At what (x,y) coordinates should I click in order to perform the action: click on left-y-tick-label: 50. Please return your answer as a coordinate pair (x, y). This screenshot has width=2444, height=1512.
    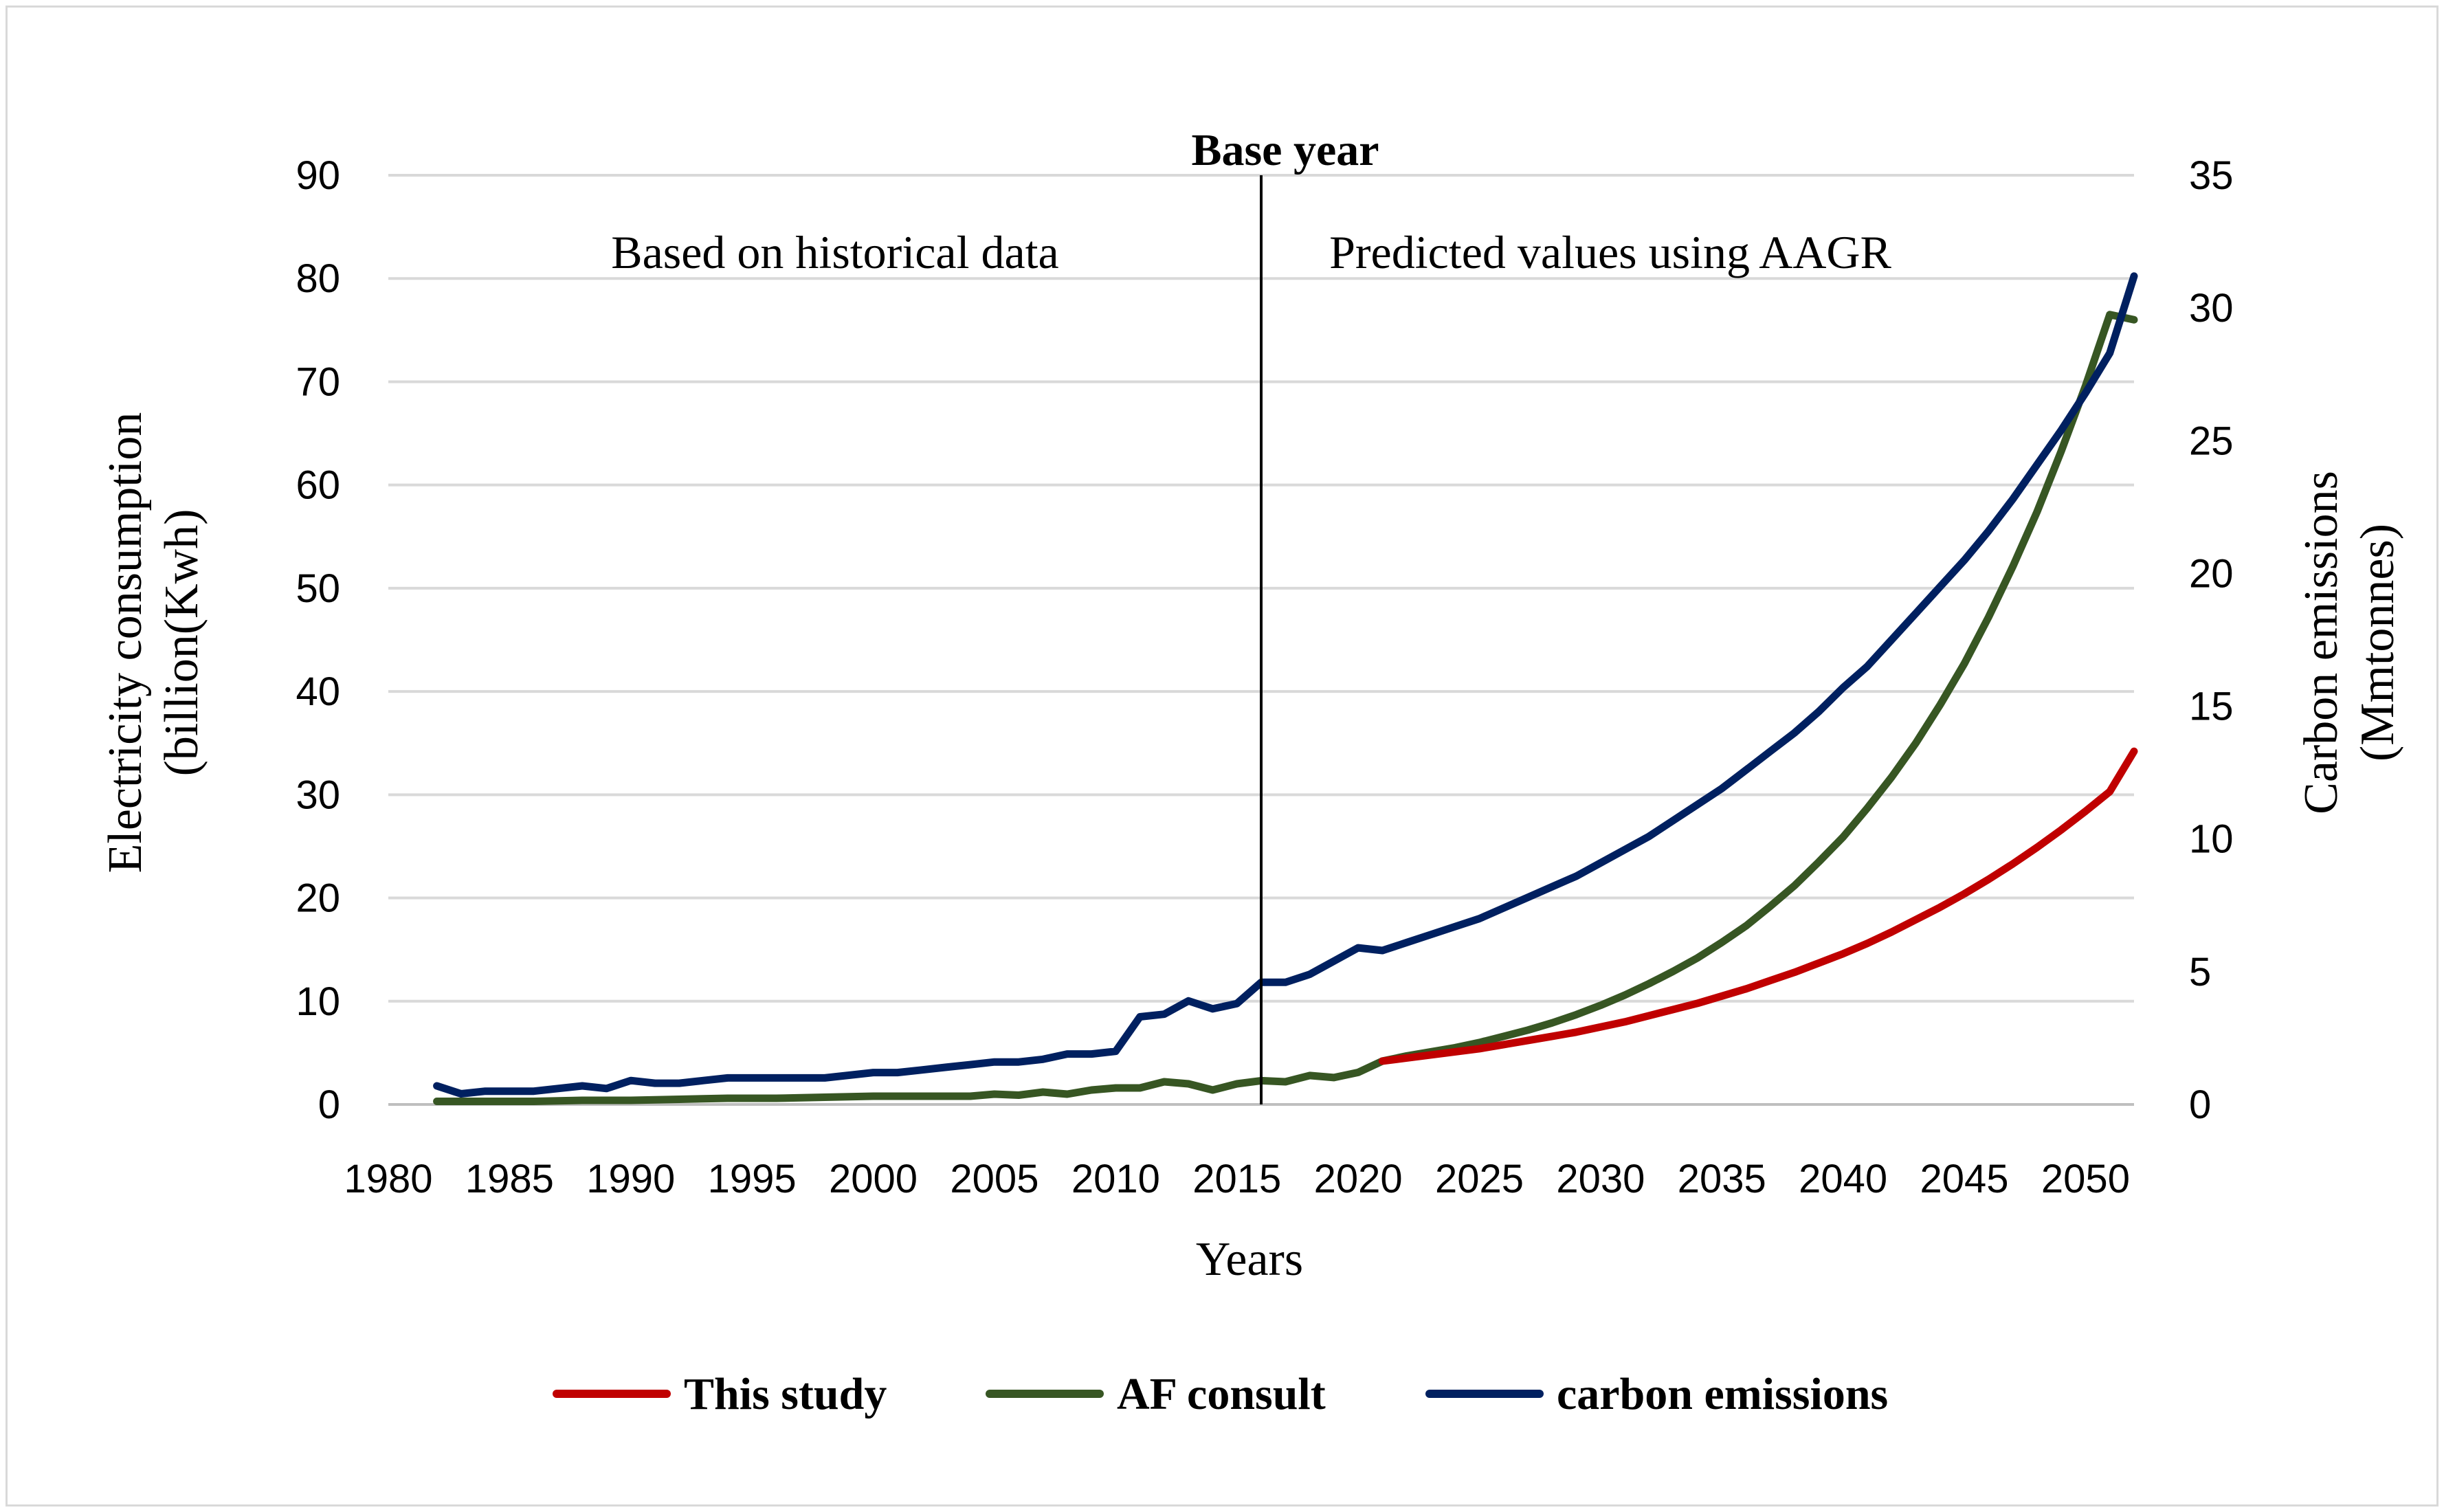
    Looking at the image, I should click on (318, 588).